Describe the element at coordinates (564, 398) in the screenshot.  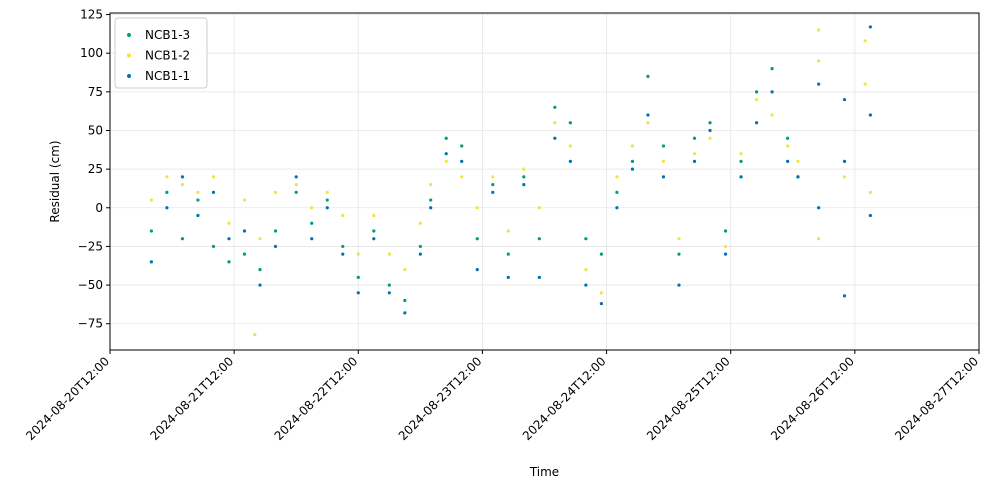
I see `x-tick-label: 2024-08-24T12:00` at that location.